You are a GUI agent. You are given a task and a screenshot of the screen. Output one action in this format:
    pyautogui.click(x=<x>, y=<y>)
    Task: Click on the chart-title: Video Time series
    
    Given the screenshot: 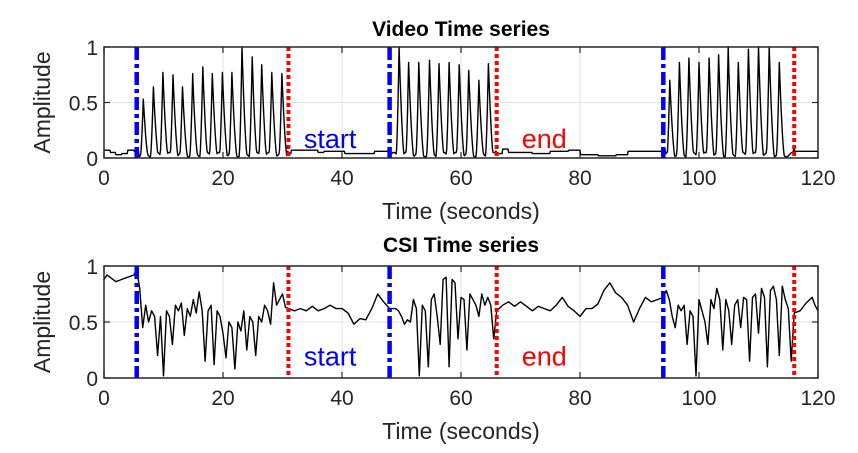 What is the action you would take?
    pyautogui.click(x=461, y=29)
    